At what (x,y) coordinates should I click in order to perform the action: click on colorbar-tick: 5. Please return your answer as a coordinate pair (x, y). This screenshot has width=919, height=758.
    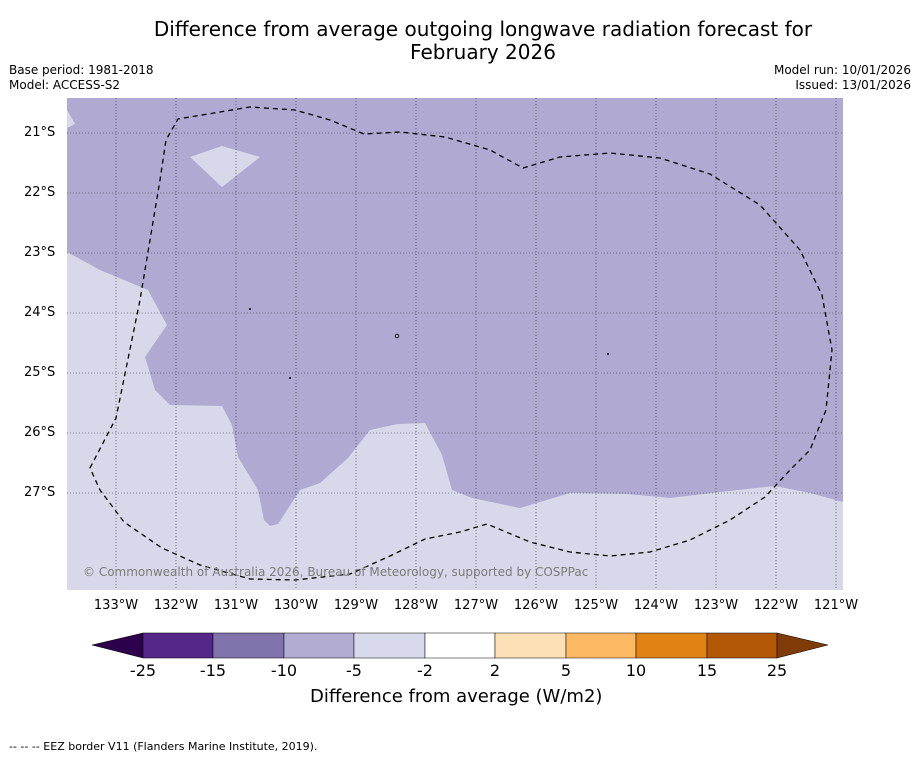
    Looking at the image, I should click on (566, 670).